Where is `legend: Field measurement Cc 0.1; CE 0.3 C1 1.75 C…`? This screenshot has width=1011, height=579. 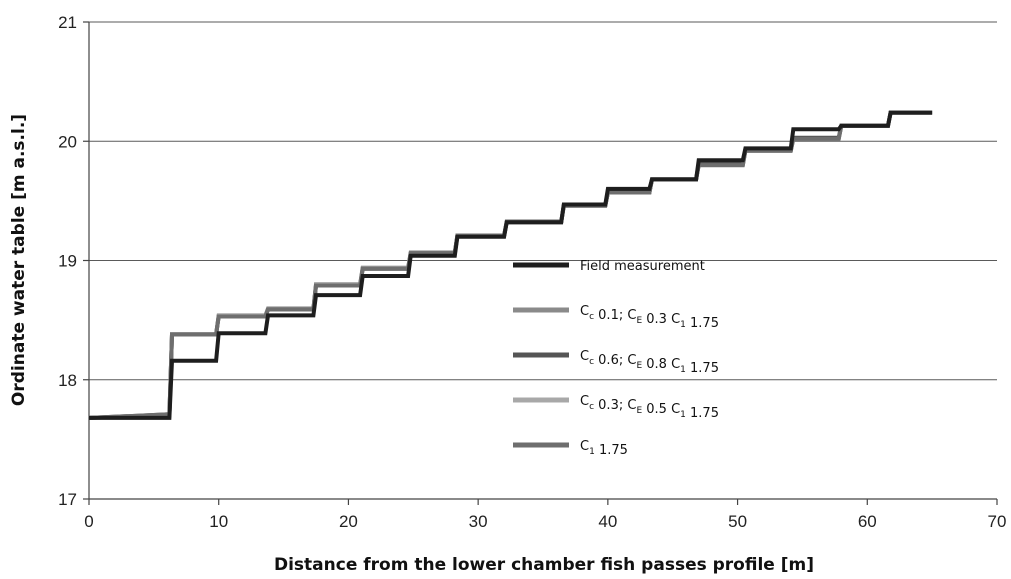
legend: Field measurement Cc 0.1; CE 0.3 C1 1.75 C… is located at coordinates (616, 358).